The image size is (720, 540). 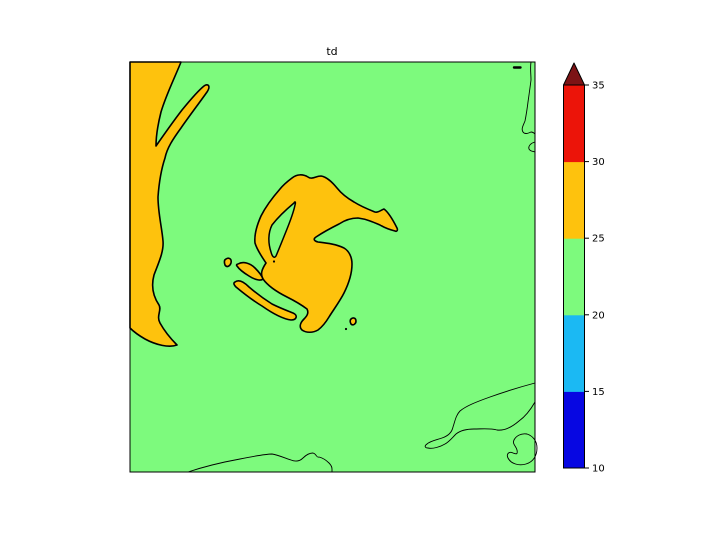 I want to click on colorbar-tick-label-15: 15, so click(x=598, y=392).